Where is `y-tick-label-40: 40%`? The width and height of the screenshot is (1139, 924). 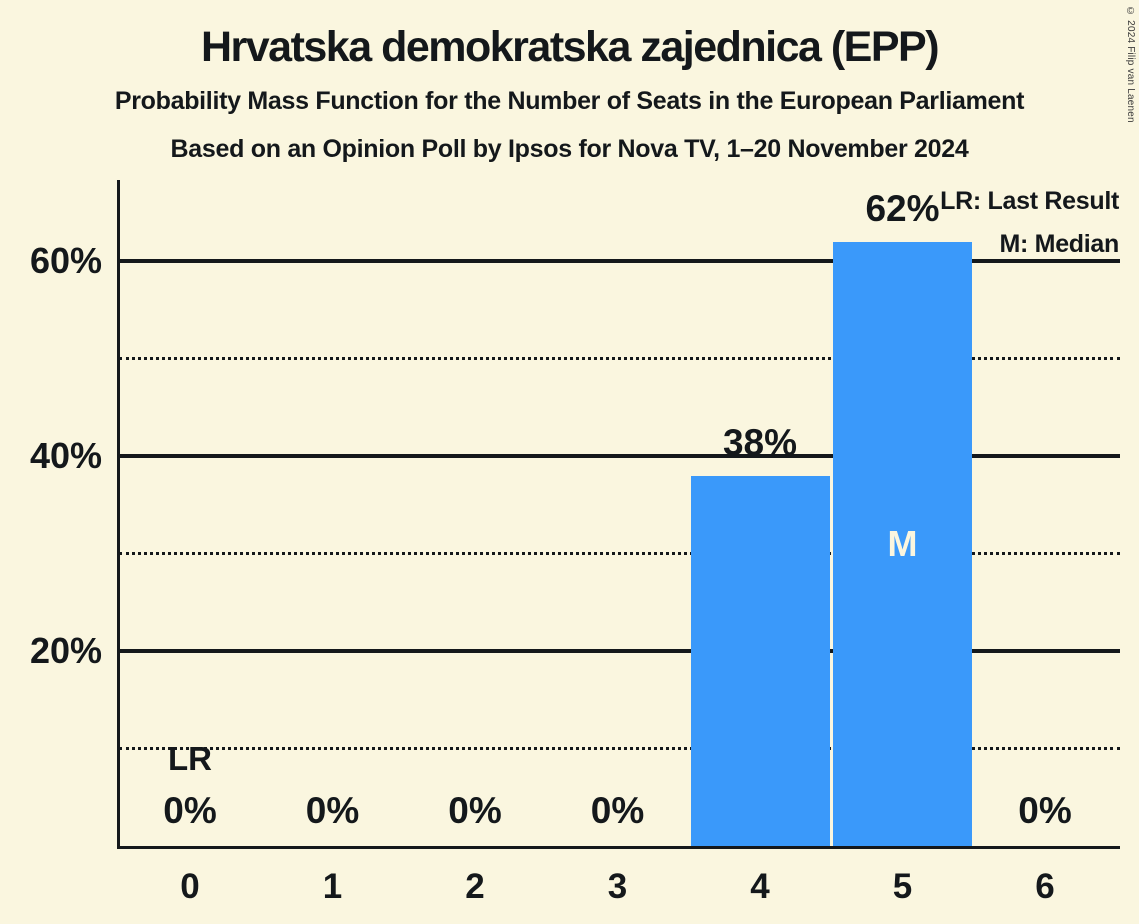 y-tick-label-40: 40% is located at coordinates (65, 455).